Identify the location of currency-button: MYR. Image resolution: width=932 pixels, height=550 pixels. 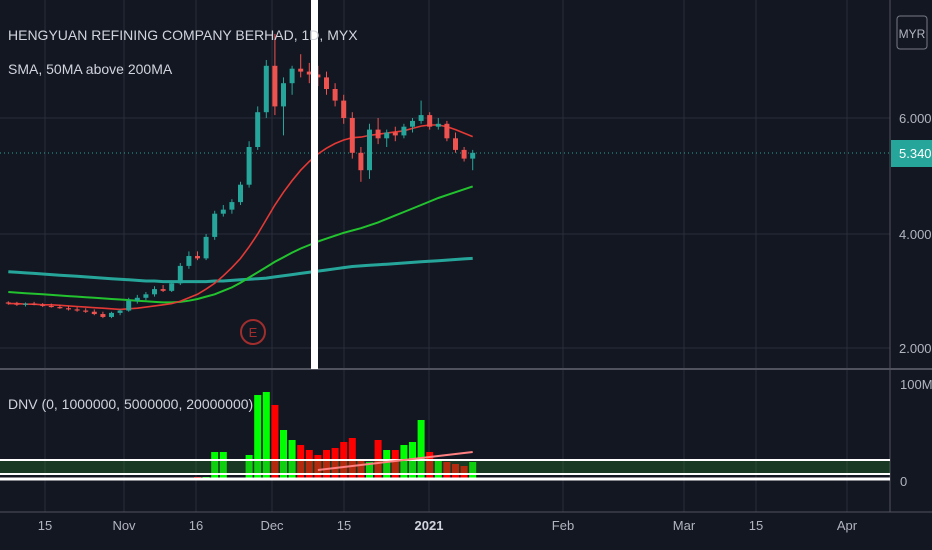
(912, 32).